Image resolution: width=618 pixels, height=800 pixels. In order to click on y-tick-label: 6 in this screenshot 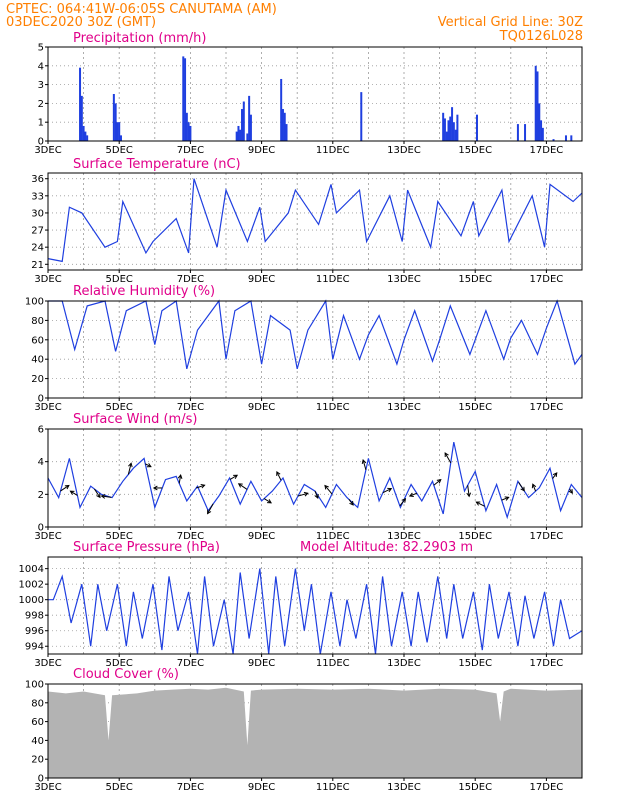, I will do `click(41, 430)`.